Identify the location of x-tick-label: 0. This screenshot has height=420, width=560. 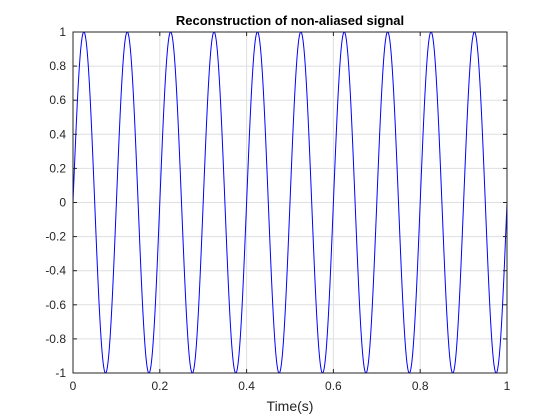
(73, 386).